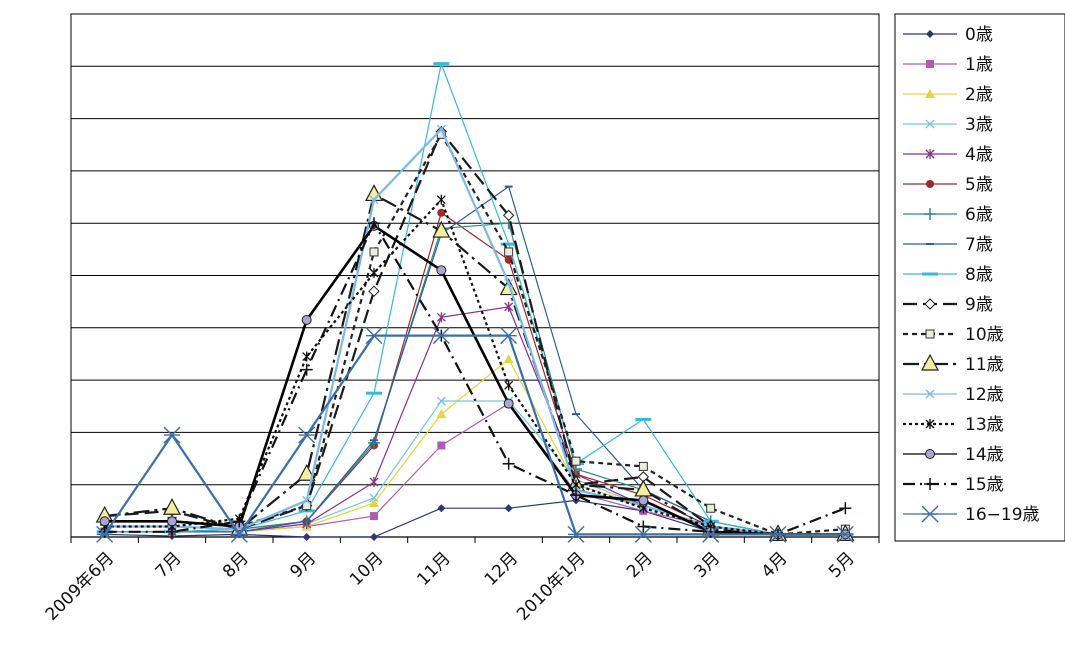 This screenshot has width=1065, height=648. I want to click on x-tick-label: 3月, so click(707, 565).